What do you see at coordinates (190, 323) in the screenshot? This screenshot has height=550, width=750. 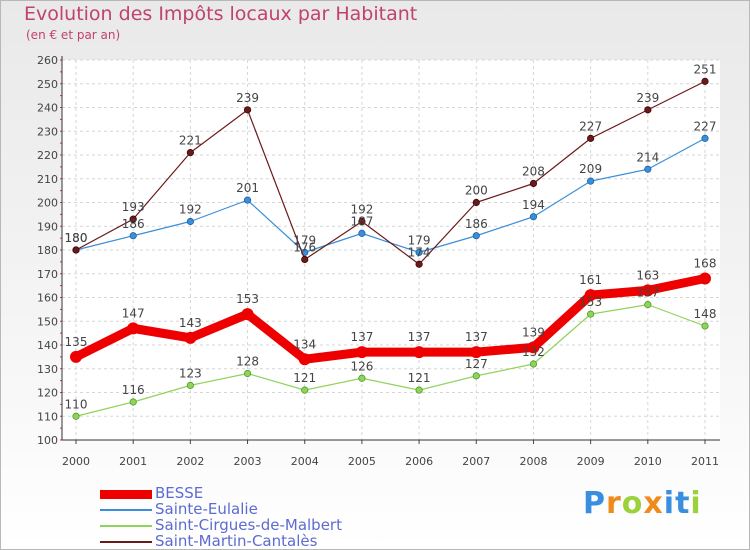 I see `data-label: 143` at bounding box center [190, 323].